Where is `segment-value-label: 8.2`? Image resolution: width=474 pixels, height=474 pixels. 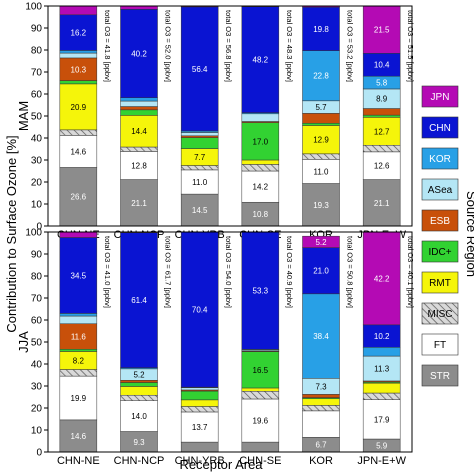
segment-value-label: 8.2 is located at coordinates (79, 360).